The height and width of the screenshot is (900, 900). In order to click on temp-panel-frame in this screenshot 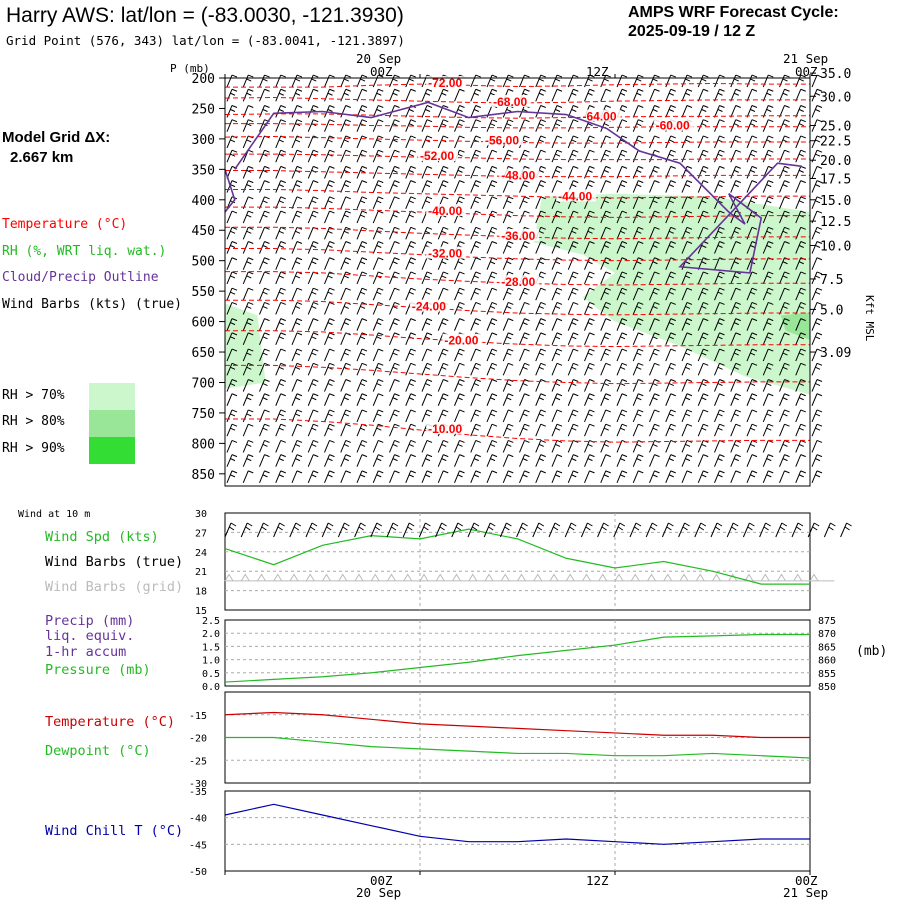, I will do `click(517, 737)`.